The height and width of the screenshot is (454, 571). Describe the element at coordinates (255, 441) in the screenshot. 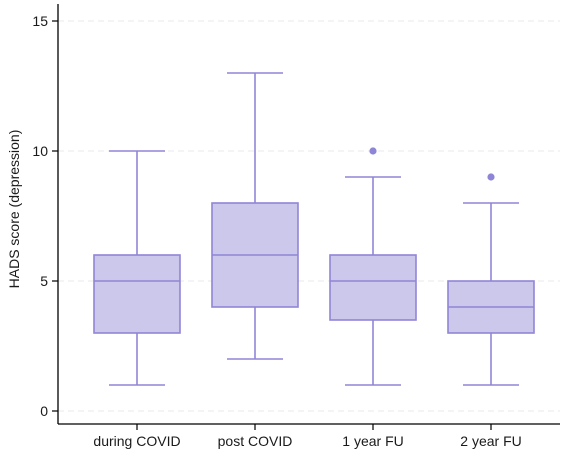

I see `x-tick-label: post COVID` at that location.